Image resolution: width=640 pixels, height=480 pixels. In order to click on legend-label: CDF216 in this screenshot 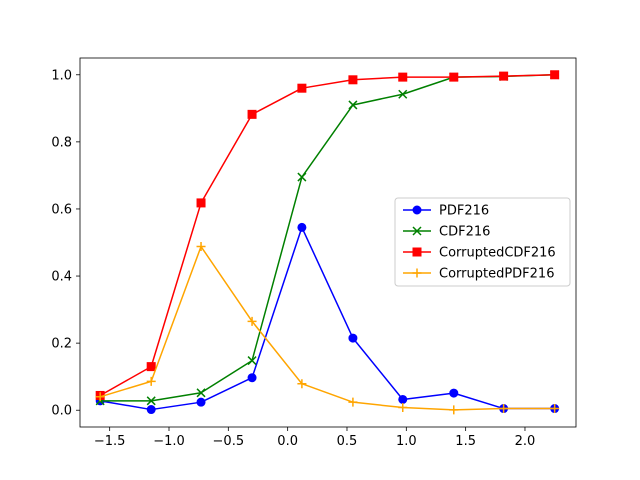, I will do `click(464, 232)`.